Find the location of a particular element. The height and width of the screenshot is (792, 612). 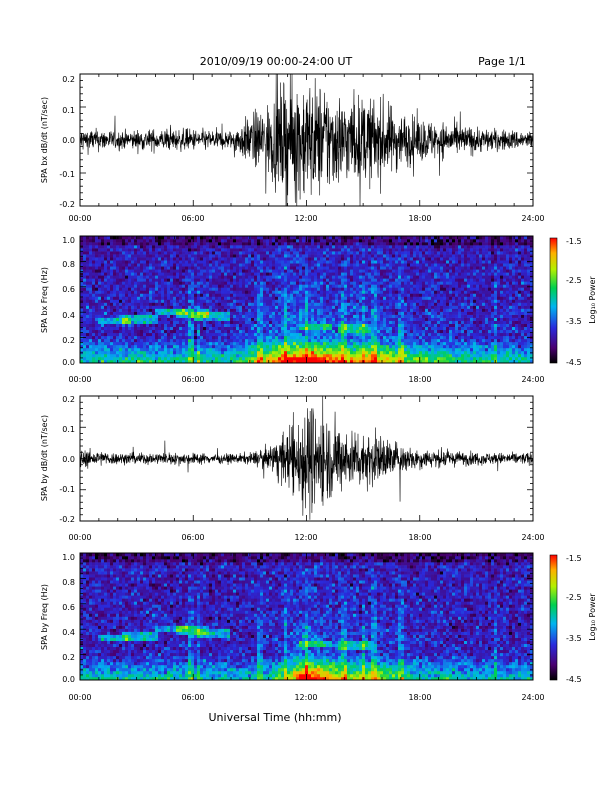

y-tick-label: 0.1 is located at coordinates (68, 110).